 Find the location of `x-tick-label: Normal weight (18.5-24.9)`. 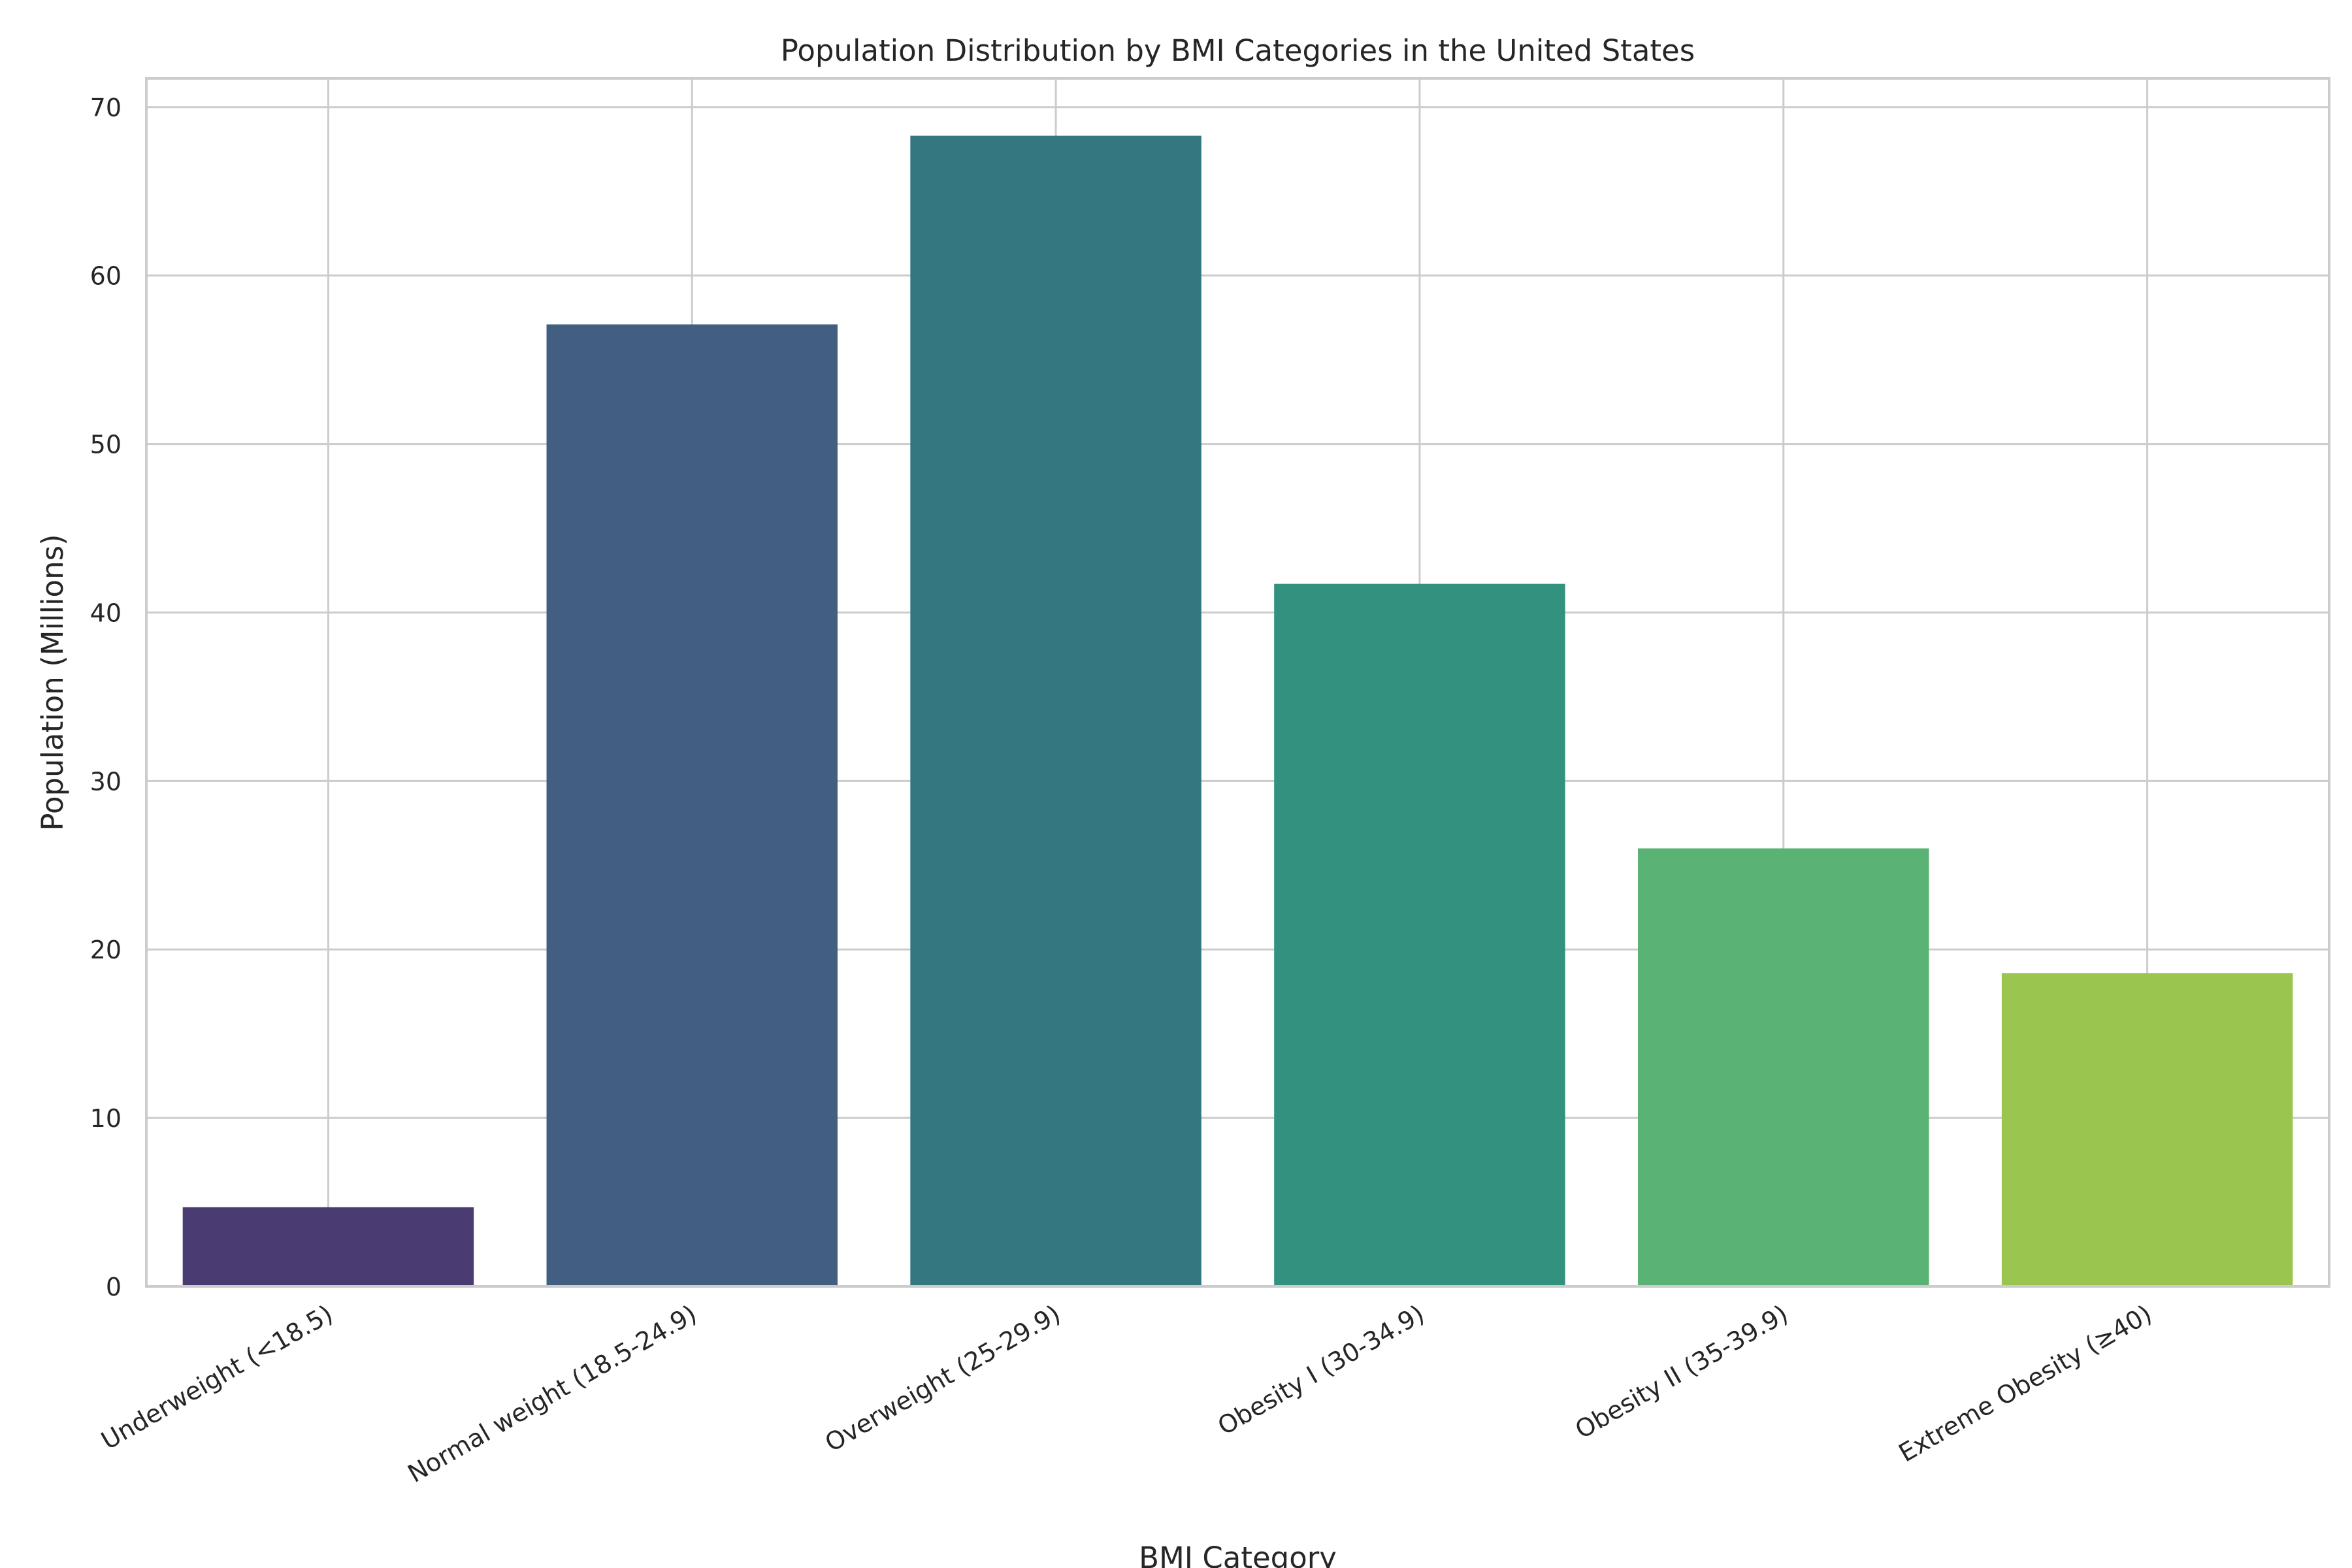

x-tick-label: Normal weight (18.5-24.9) is located at coordinates (552, 1393).